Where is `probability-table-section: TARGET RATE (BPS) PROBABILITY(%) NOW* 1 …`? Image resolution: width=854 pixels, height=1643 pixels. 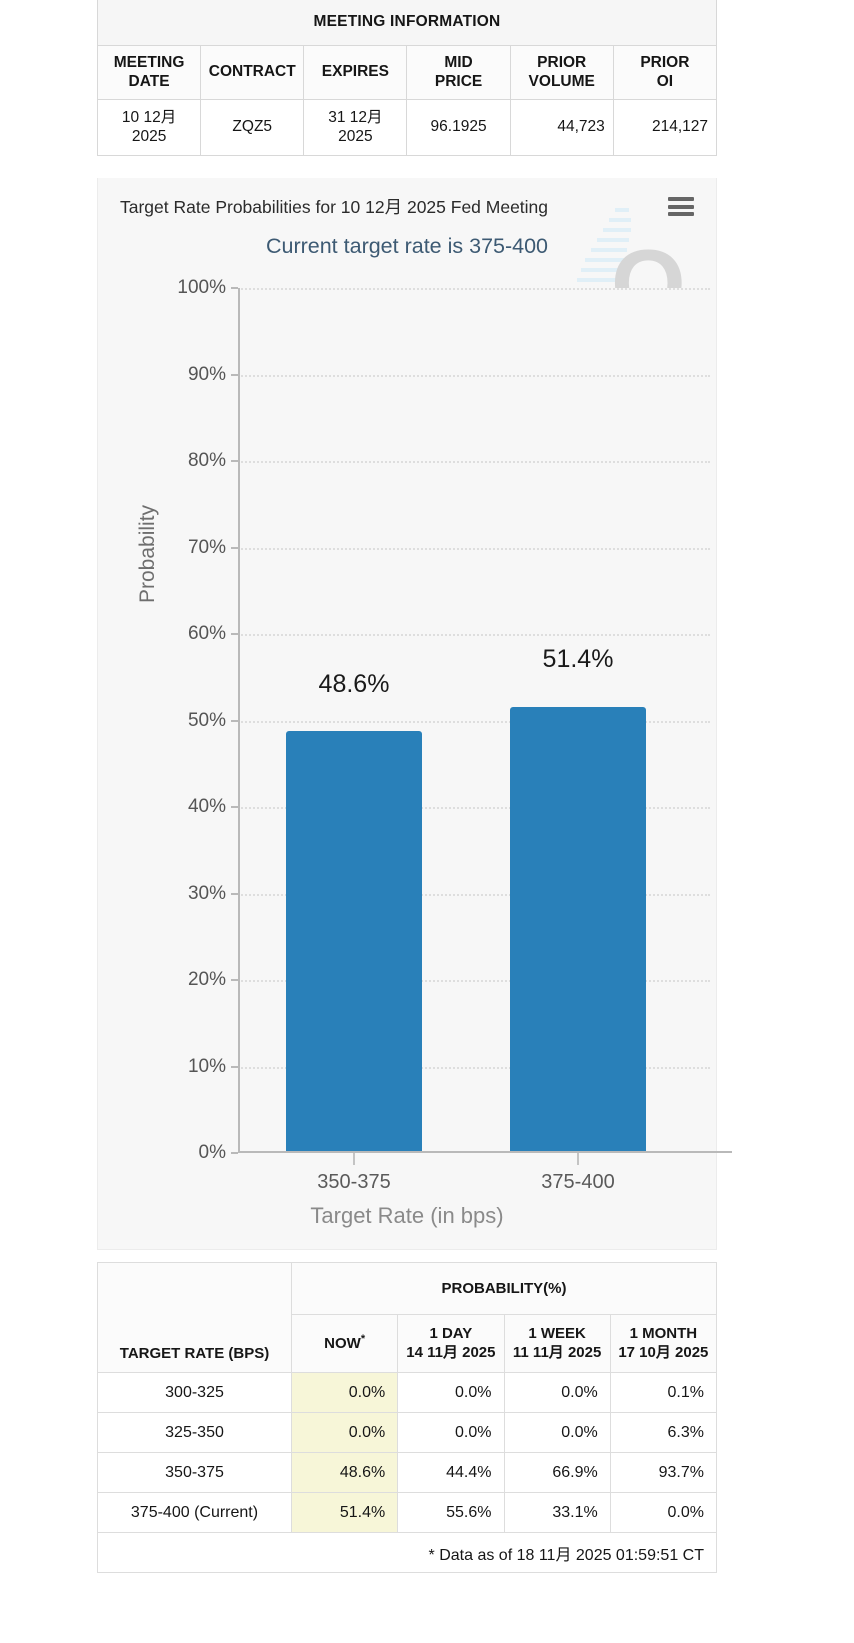 probability-table-section: TARGET RATE (BPS) PROBABILITY(%) NOW* 1 … is located at coordinates (407, 1417).